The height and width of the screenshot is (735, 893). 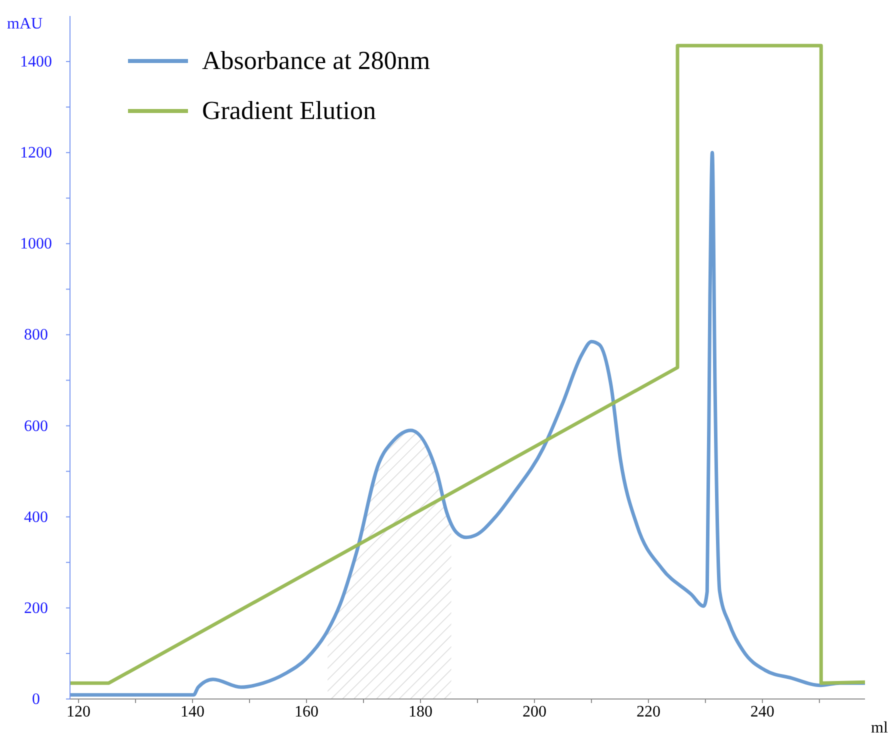 I want to click on x-tick-label: 200, so click(x=534, y=711).